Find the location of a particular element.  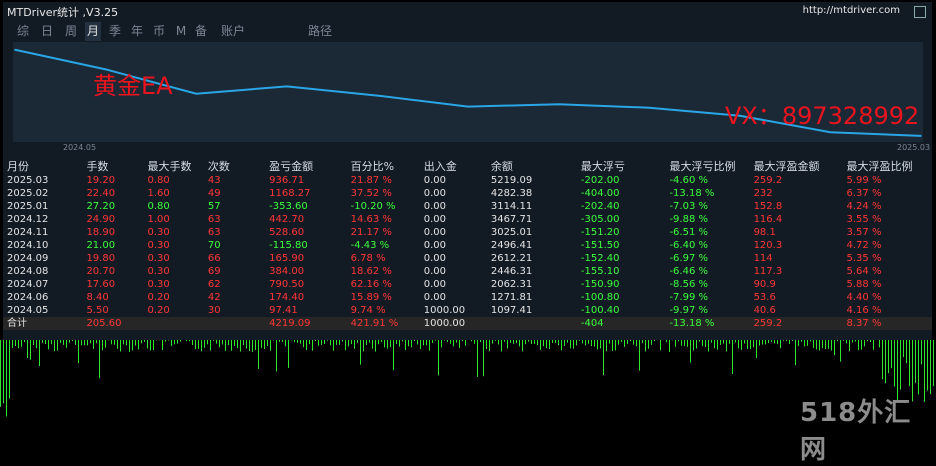

tab-9: 账户 is located at coordinates (233, 31).